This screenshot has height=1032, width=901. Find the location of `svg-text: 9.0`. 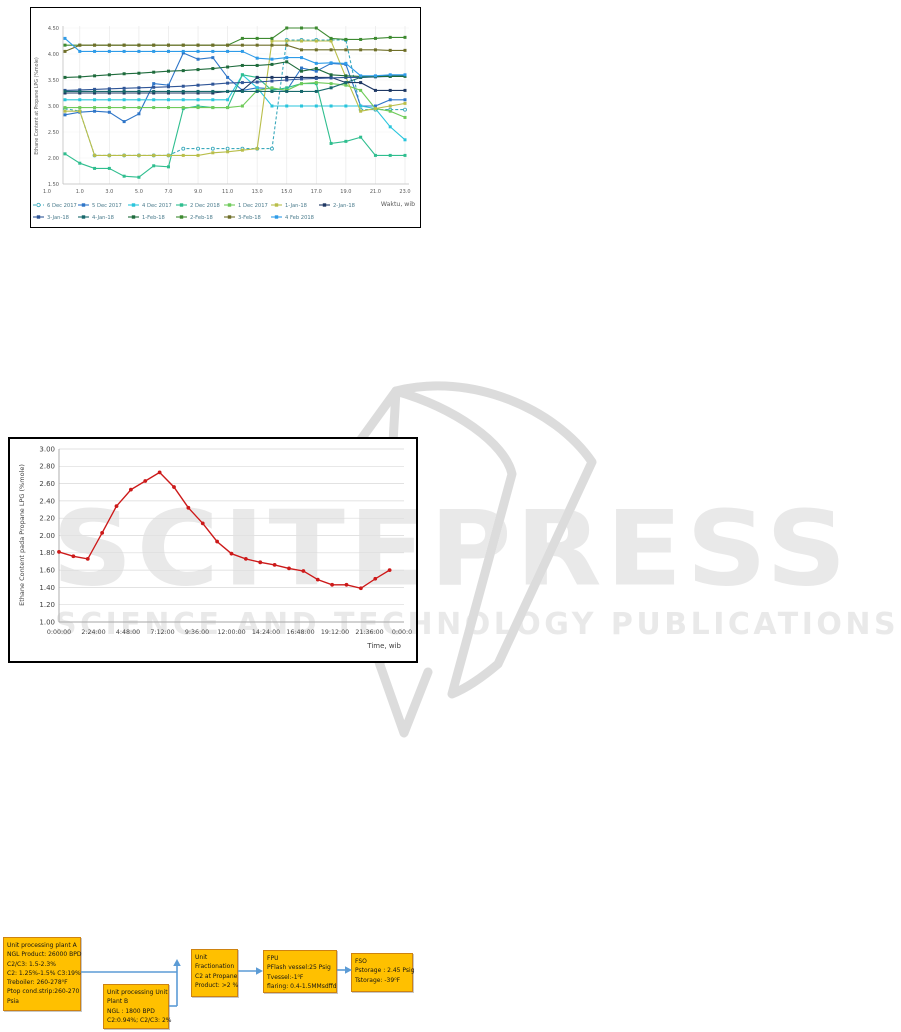

svg-text: 9.0 is located at coordinates (198, 192).